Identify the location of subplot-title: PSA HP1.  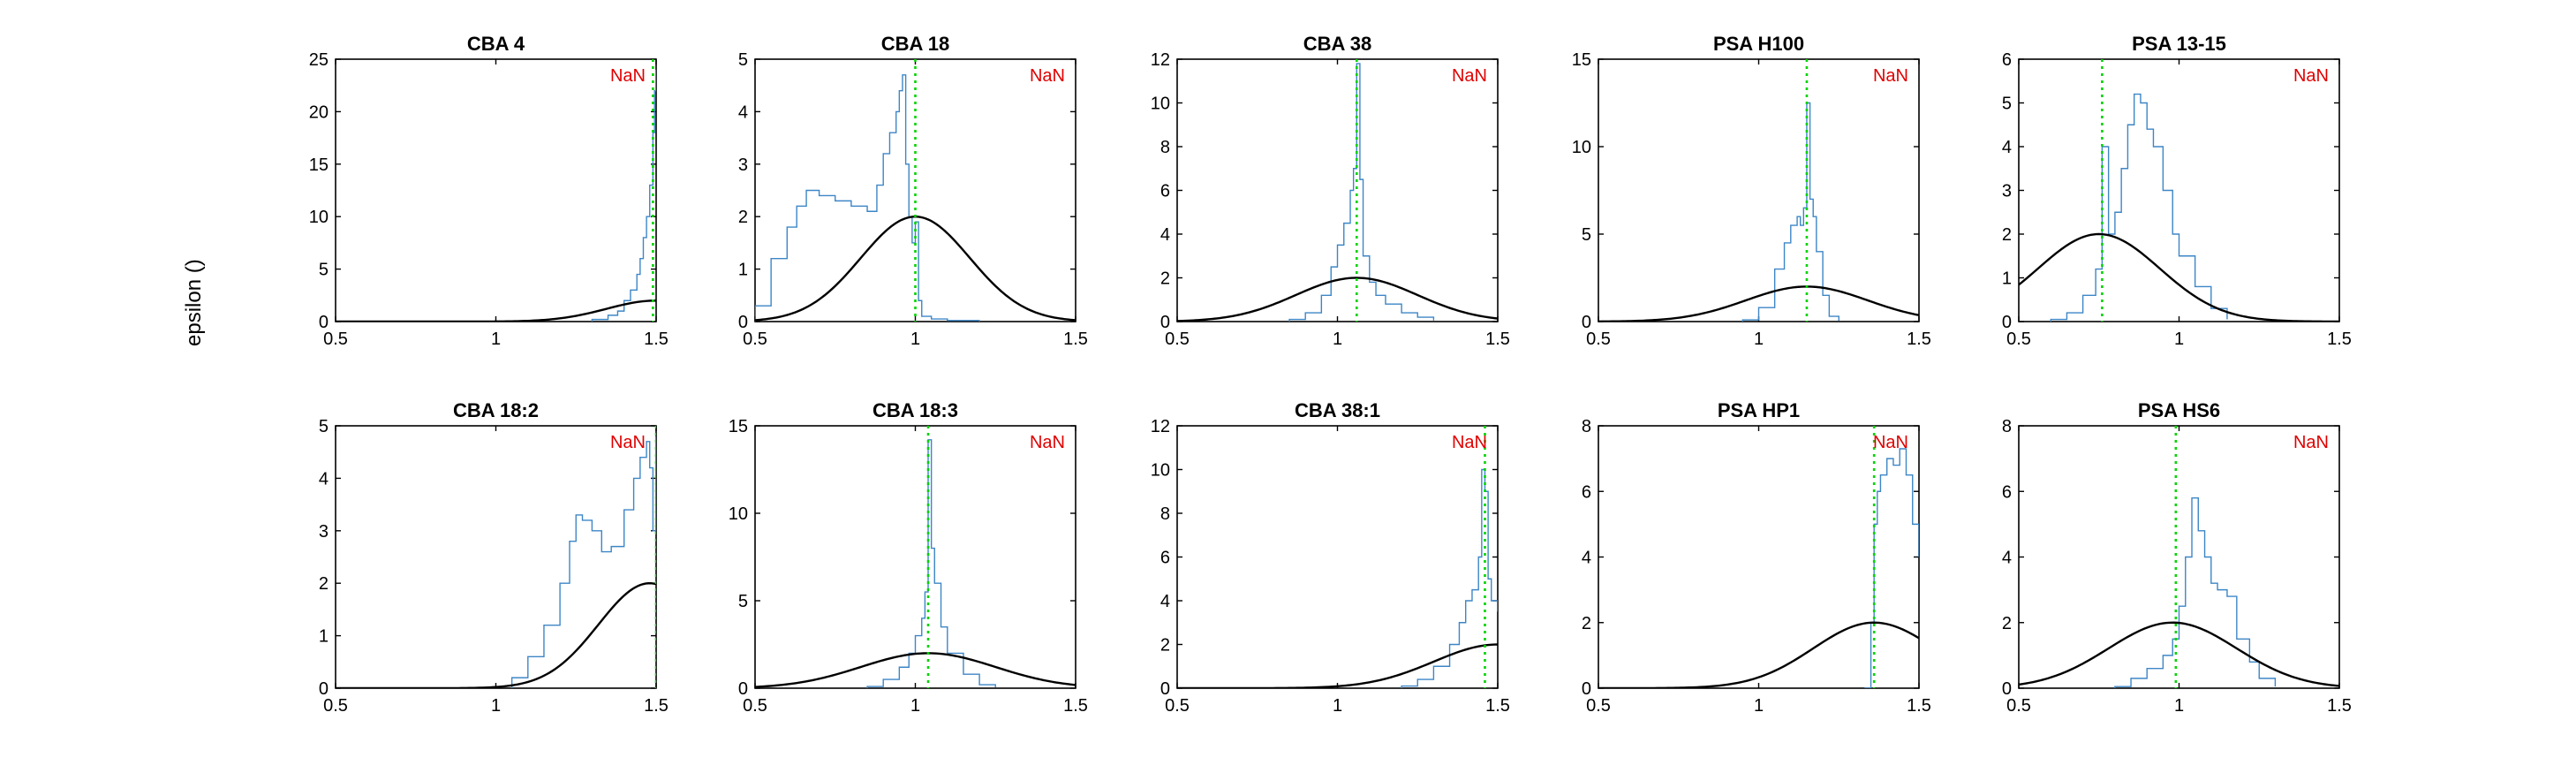
(1759, 410).